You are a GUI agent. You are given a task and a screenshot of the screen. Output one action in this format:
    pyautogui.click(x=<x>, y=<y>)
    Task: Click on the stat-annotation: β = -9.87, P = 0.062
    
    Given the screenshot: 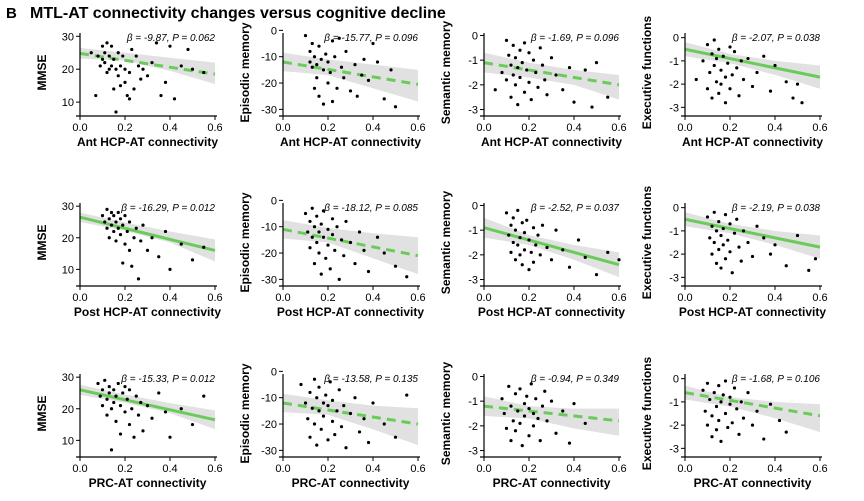 What is the action you would take?
    pyautogui.click(x=171, y=38)
    